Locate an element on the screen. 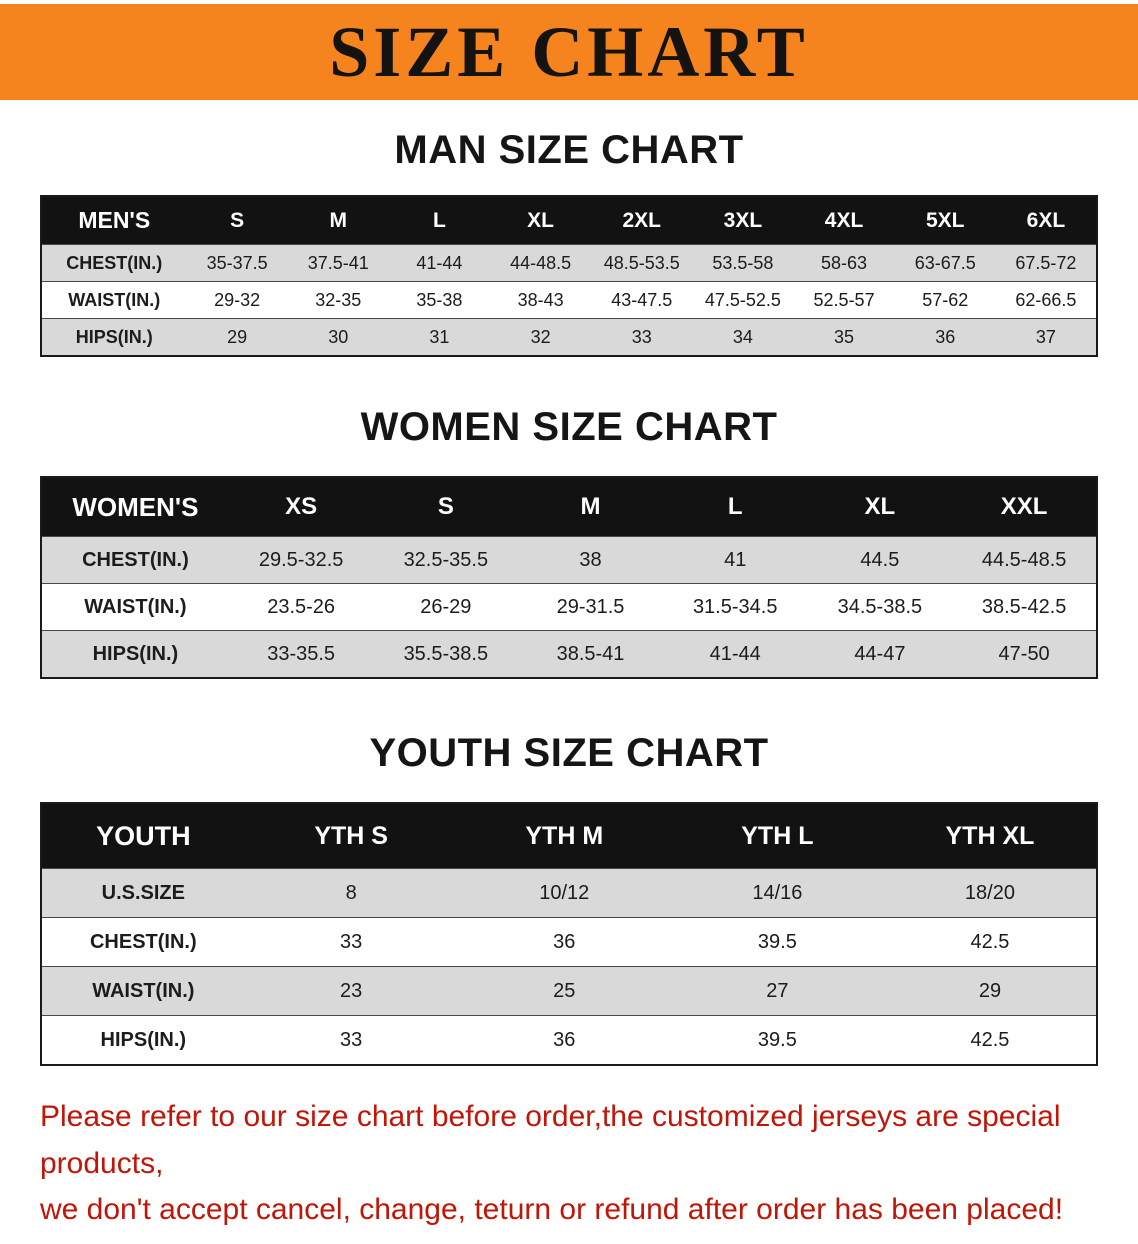 This screenshot has height=1244, width=1138. value-cell: 32-35 is located at coordinates (338, 300).